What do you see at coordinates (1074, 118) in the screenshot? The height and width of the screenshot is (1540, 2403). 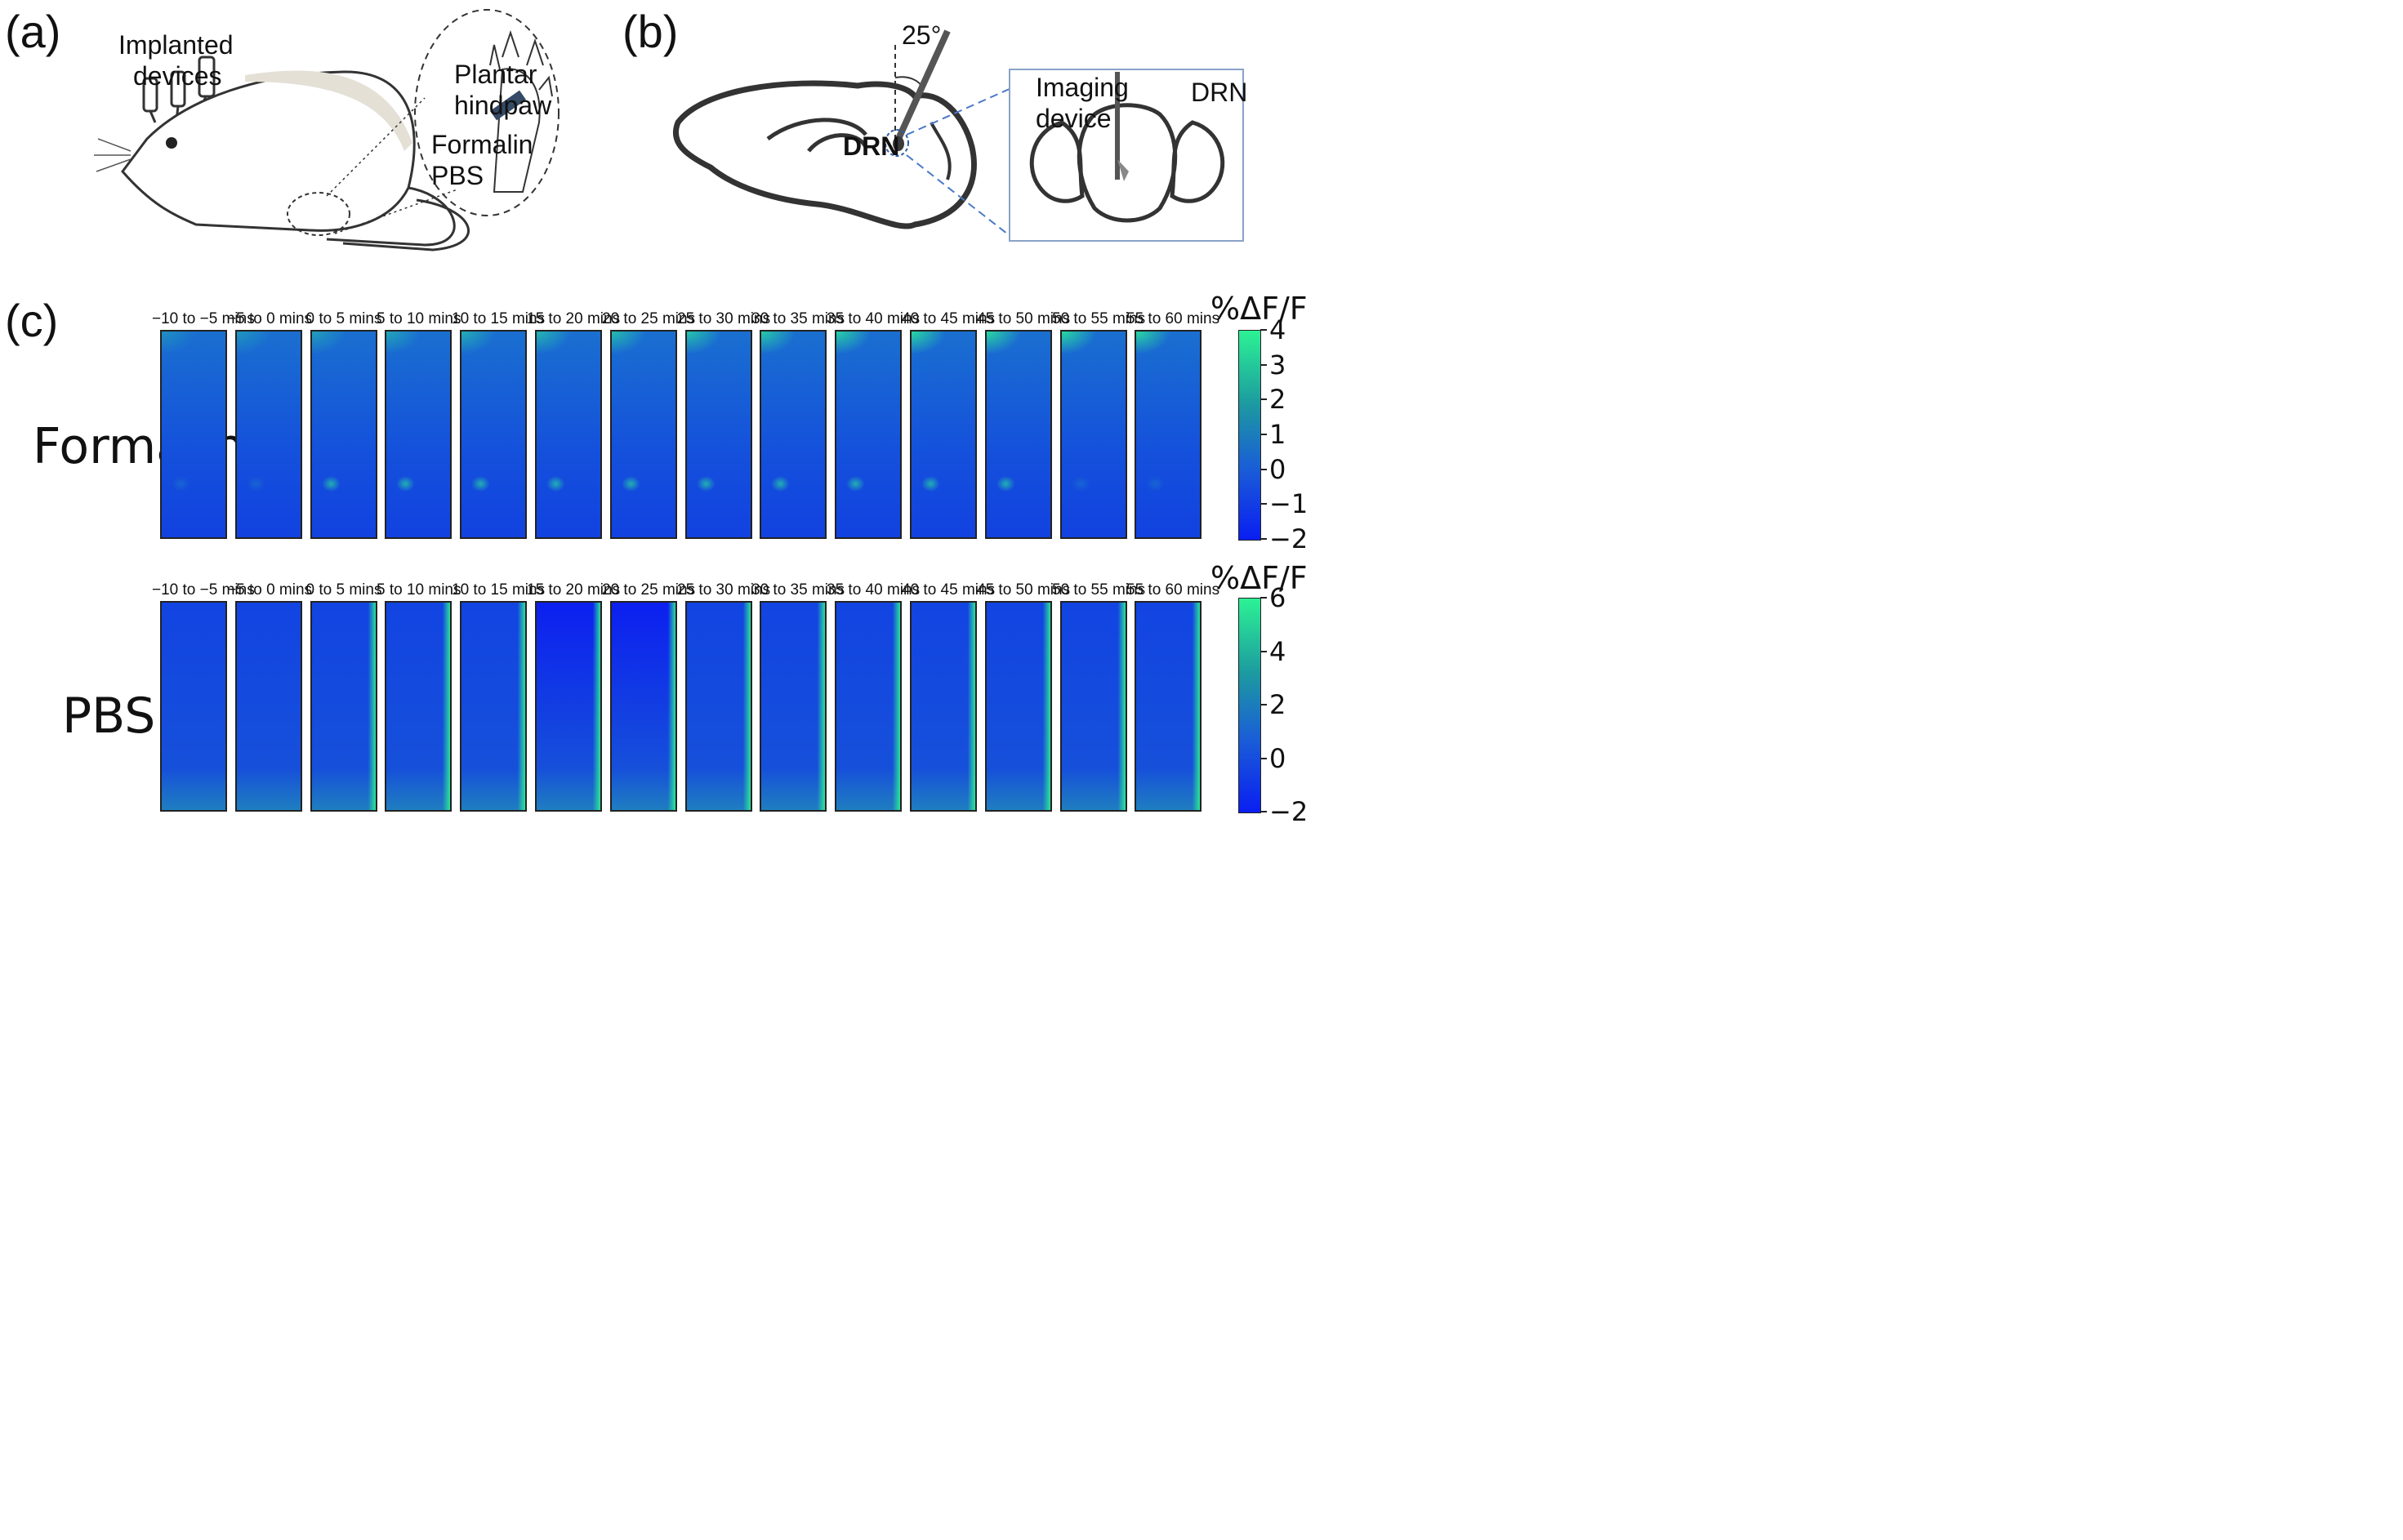 I see `imaging-line2: device` at bounding box center [1074, 118].